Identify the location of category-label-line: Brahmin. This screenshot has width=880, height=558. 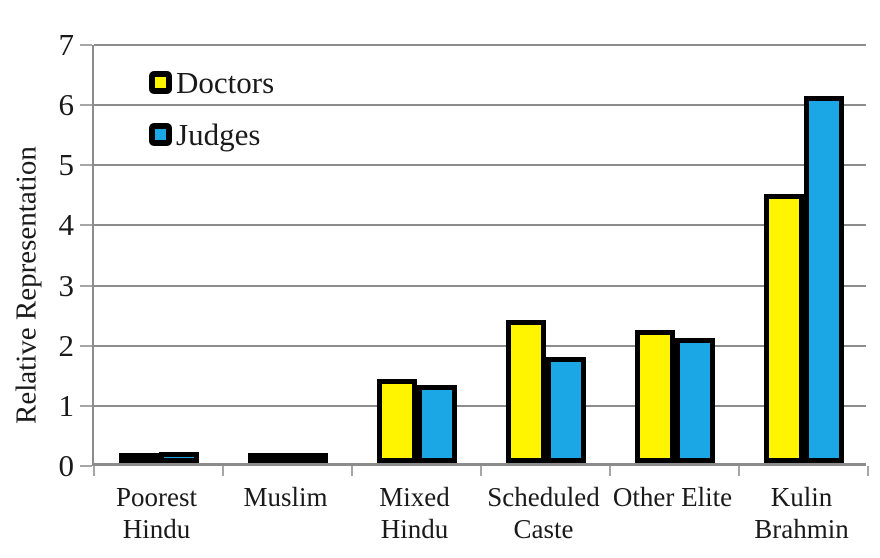
(801, 529).